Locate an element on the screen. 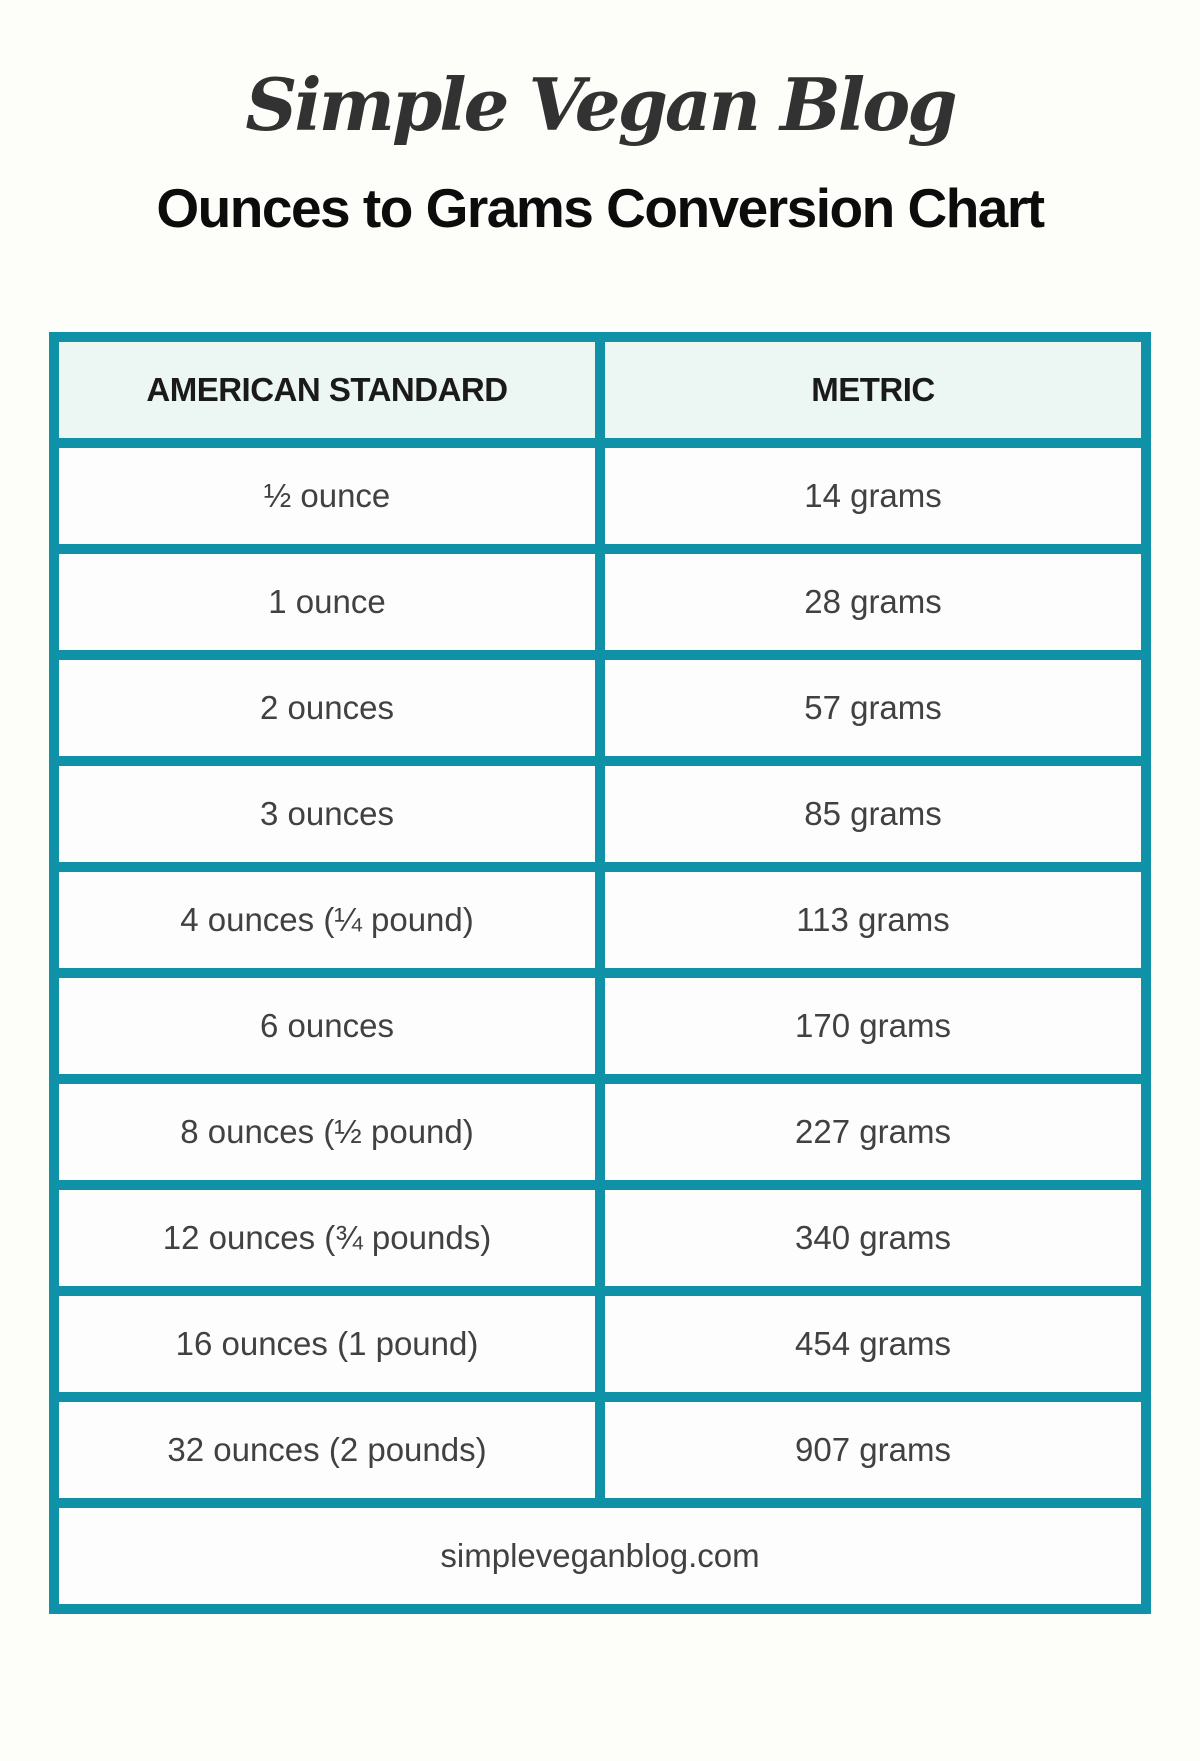 This screenshot has height=1761, width=1200. page-title: Ounces to Grams Conversion Chart is located at coordinates (600, 207).